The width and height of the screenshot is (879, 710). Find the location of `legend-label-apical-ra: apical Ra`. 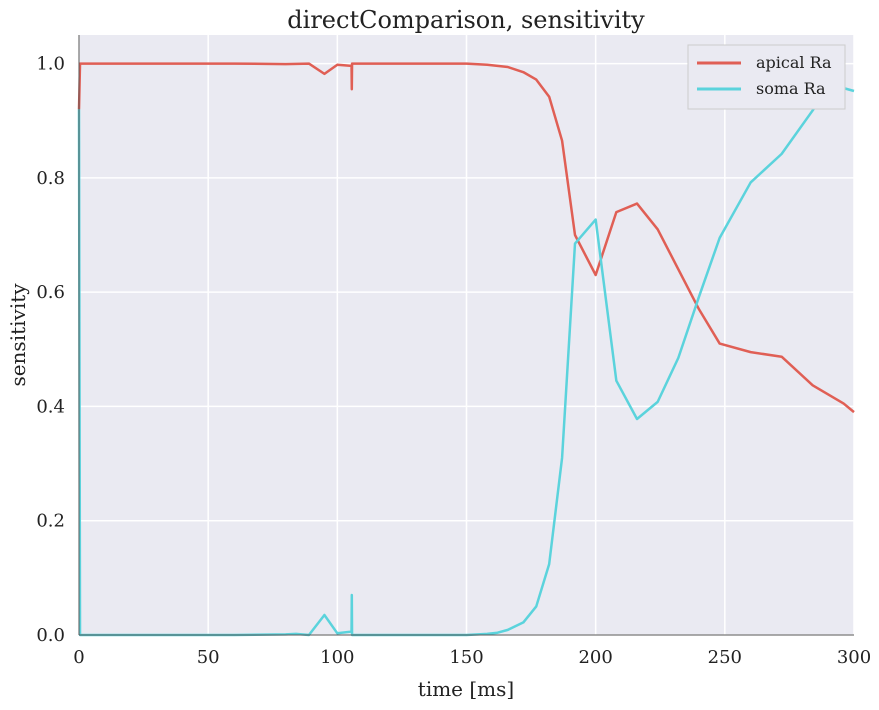

legend-label-apical-ra: apical Ra is located at coordinates (794, 62).